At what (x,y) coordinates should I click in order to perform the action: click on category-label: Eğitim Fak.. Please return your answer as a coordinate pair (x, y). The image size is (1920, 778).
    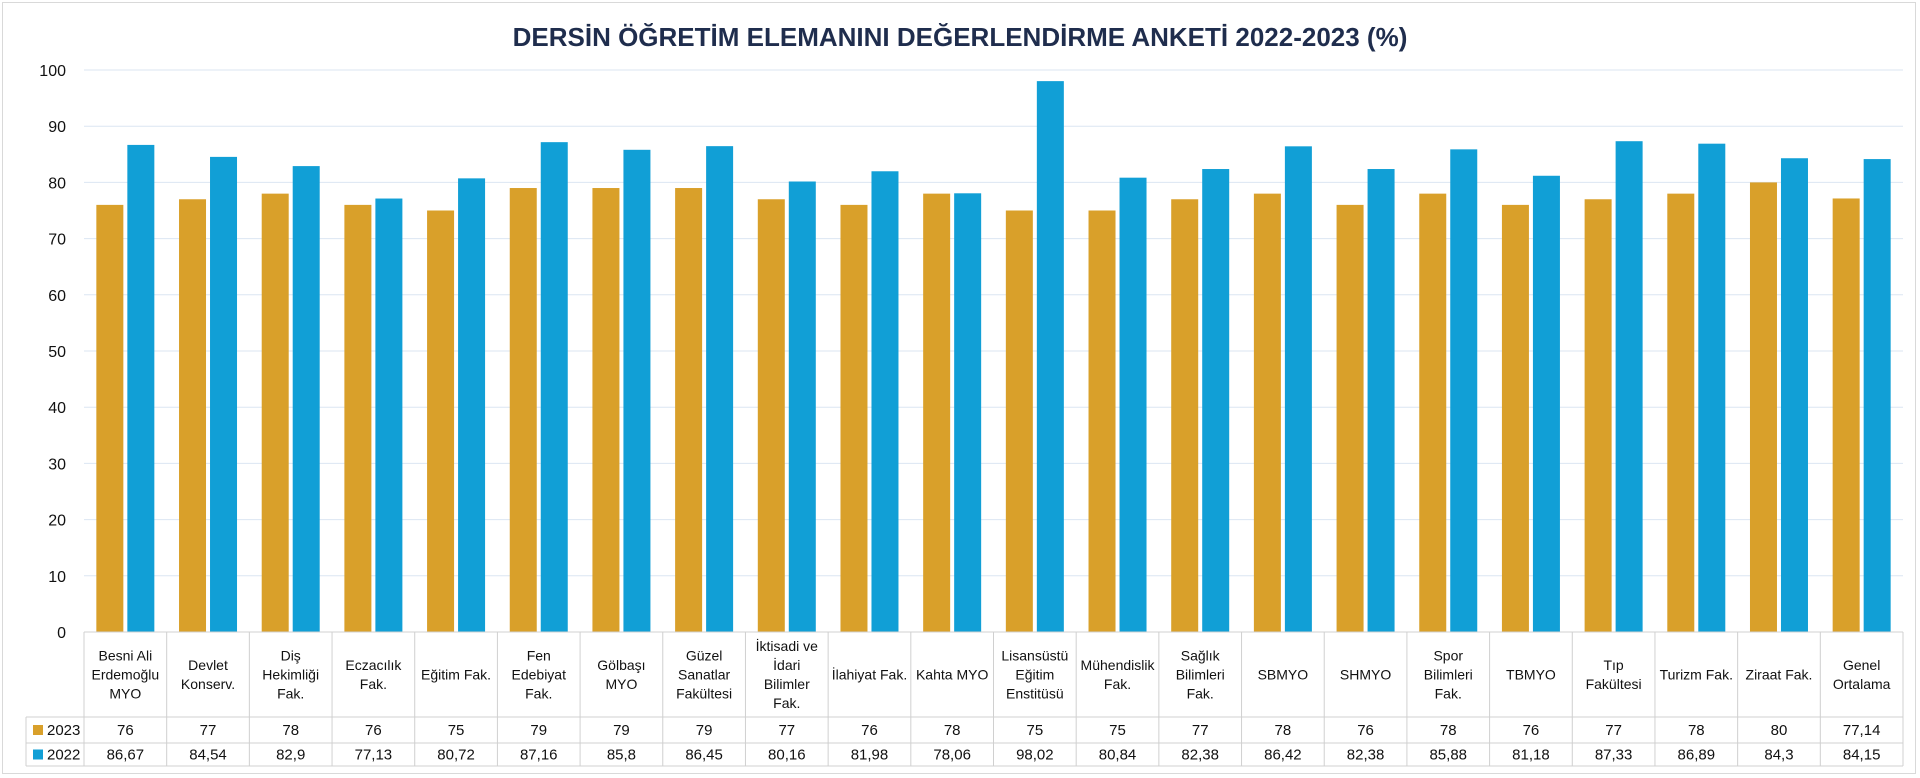
    Looking at the image, I should click on (456, 675).